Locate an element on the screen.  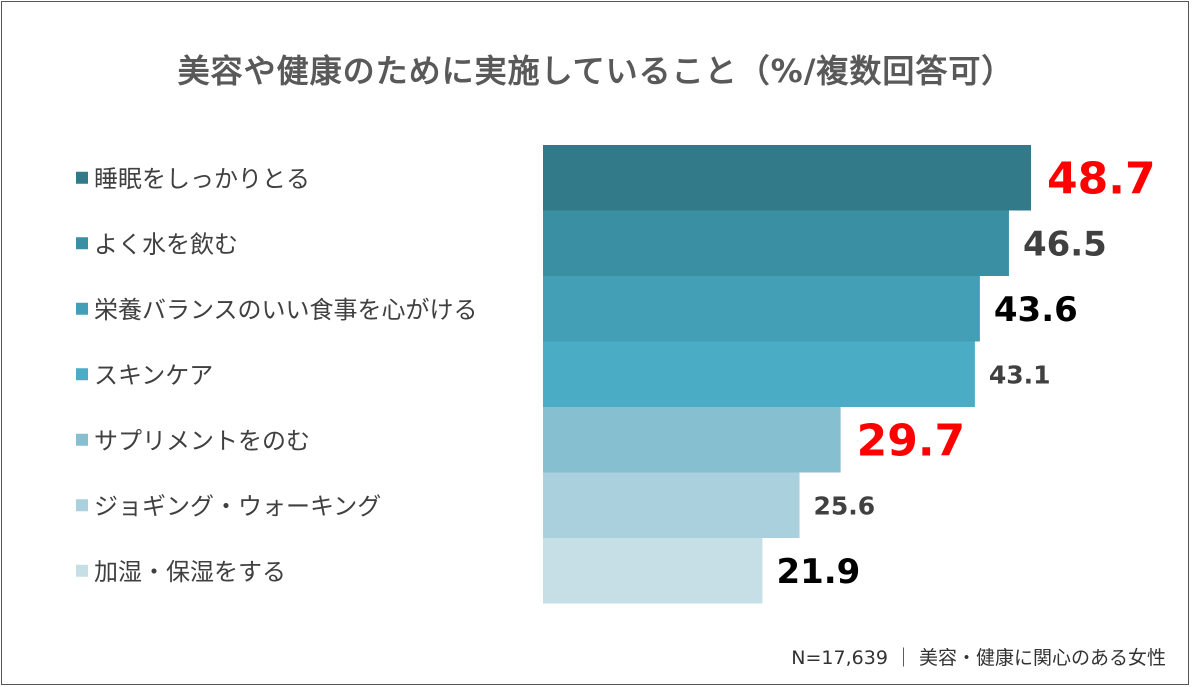
category-label: サプリメントをのむ is located at coordinates (202, 441).